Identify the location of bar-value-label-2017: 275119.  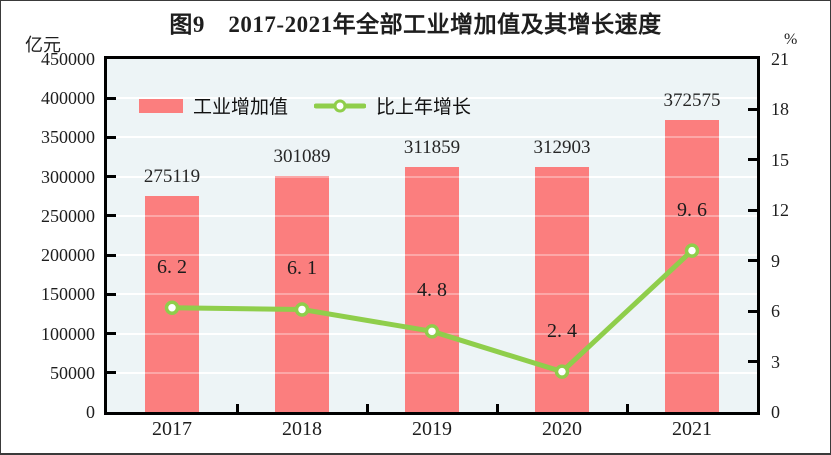
(172, 177).